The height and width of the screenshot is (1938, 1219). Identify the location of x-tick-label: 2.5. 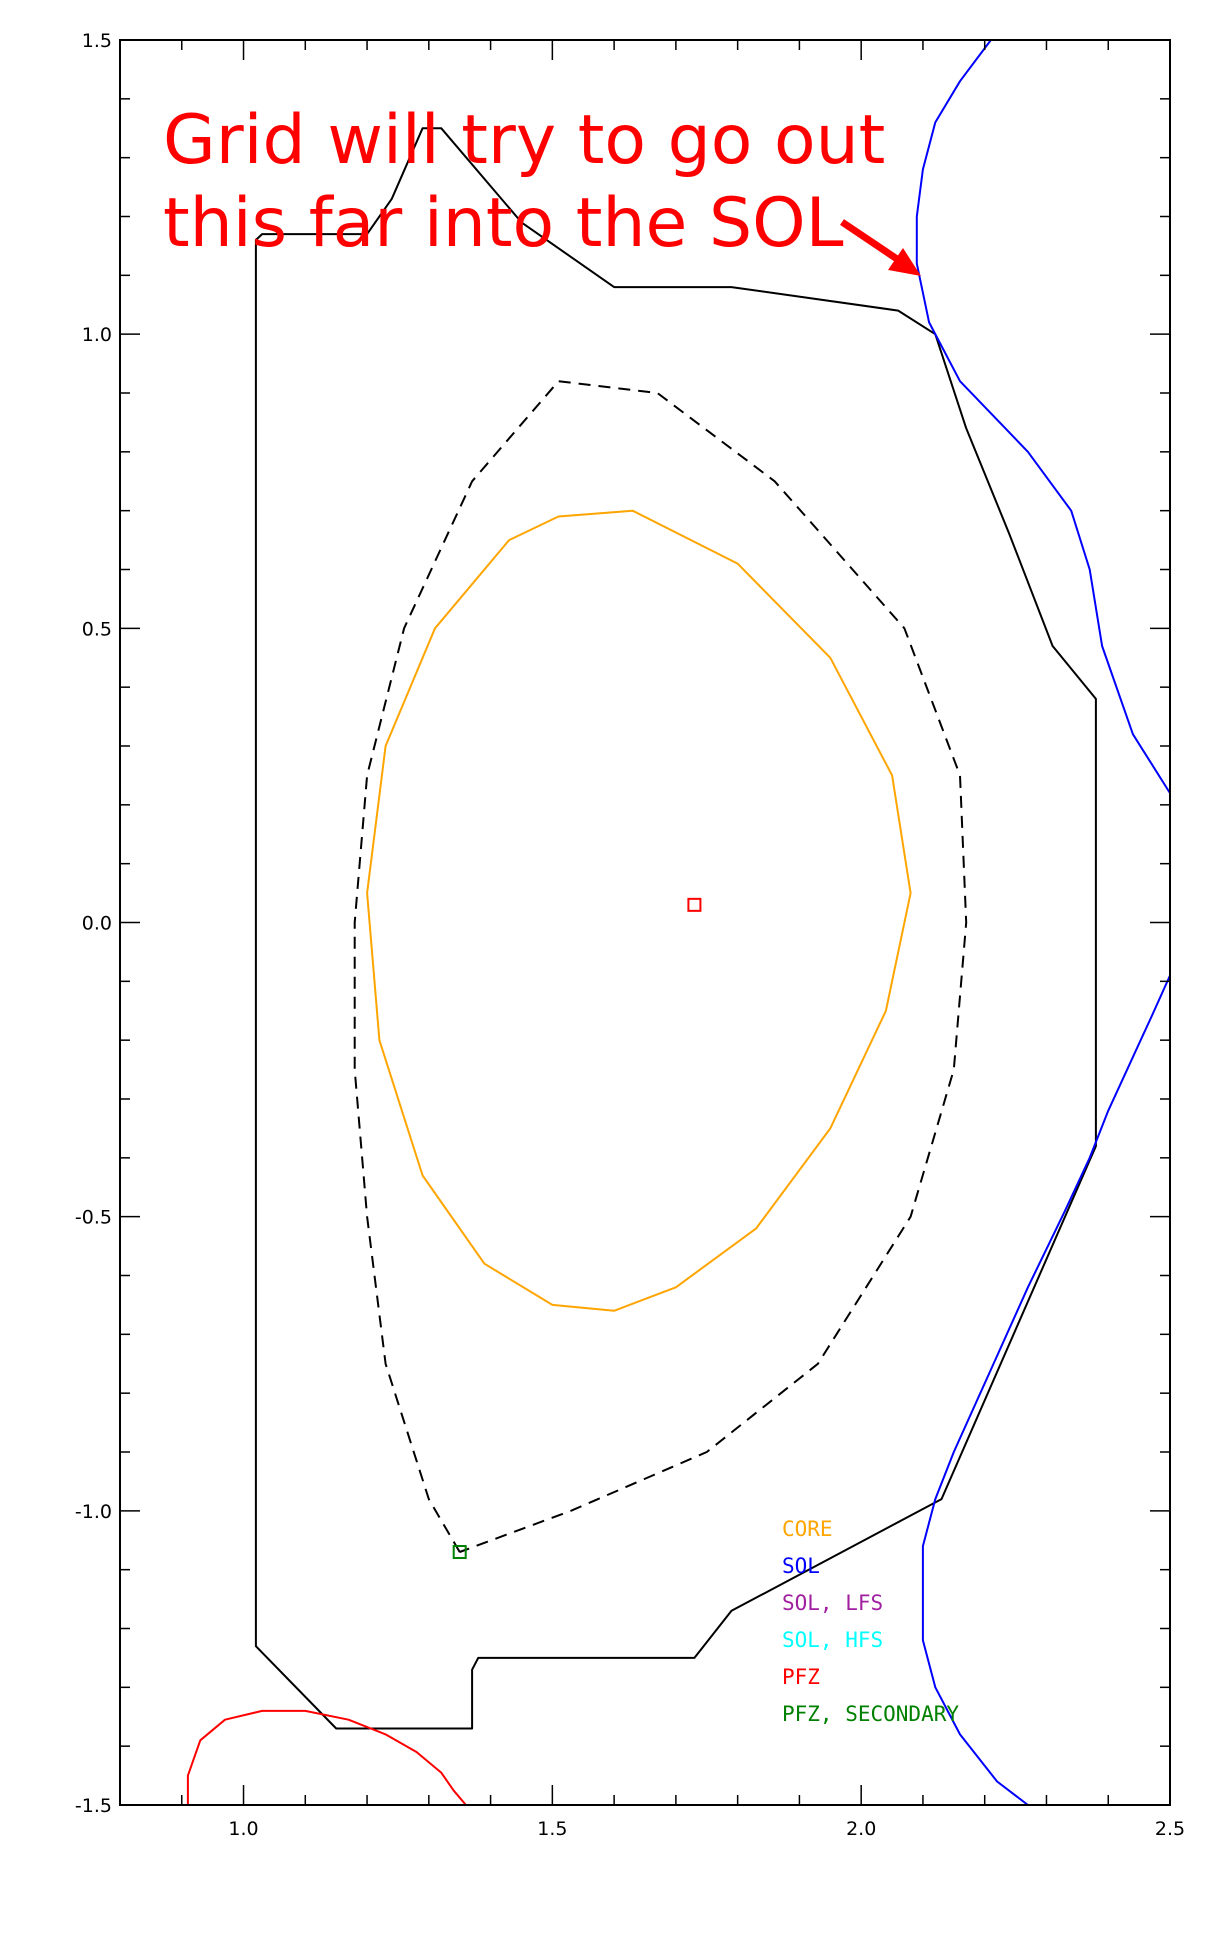
(1170, 1829).